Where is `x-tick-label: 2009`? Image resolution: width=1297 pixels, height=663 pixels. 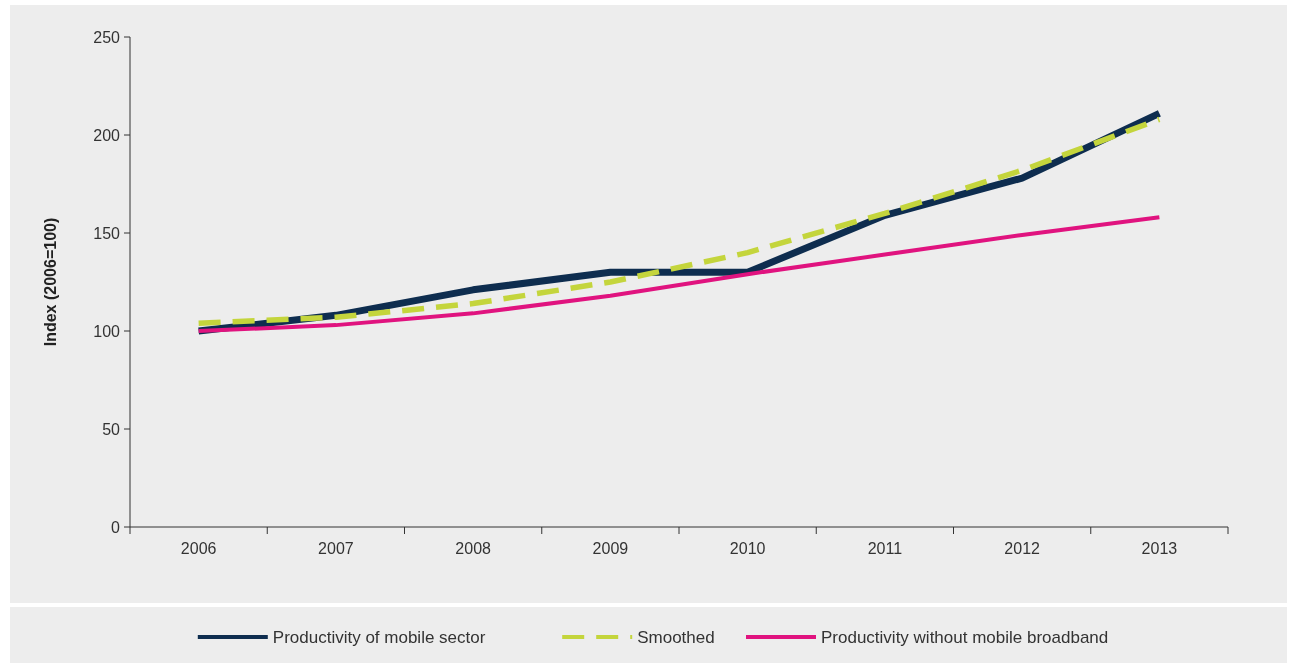
x-tick-label: 2009 is located at coordinates (610, 548).